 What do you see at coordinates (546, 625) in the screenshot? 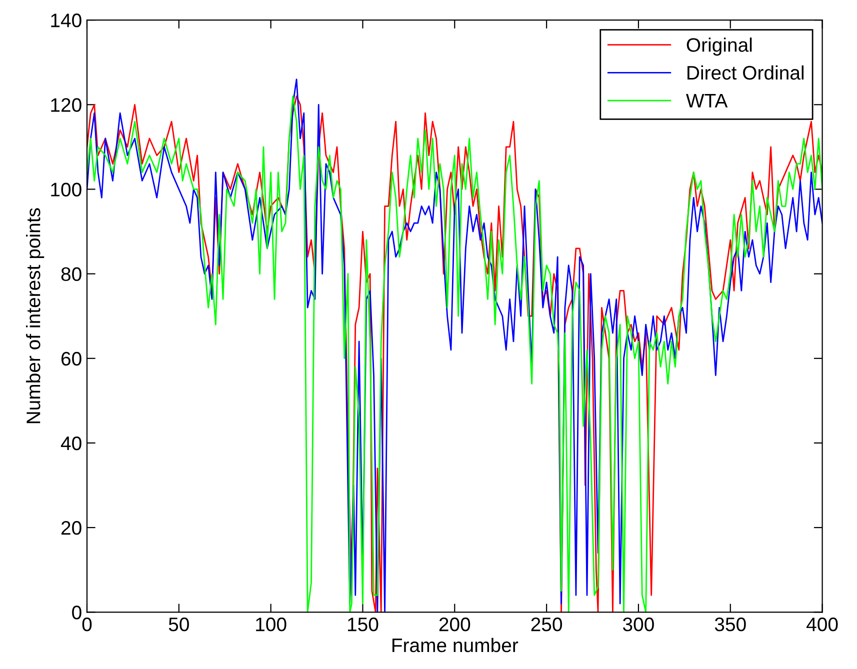
I see `x-tick-label: 250` at bounding box center [546, 625].